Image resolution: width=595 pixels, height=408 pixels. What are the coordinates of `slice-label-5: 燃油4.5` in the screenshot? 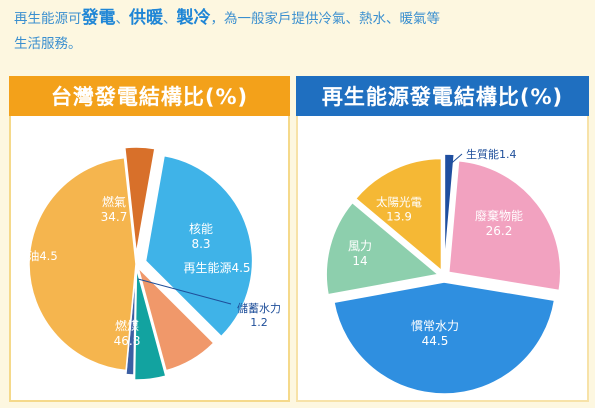 It's located at (36, 256).